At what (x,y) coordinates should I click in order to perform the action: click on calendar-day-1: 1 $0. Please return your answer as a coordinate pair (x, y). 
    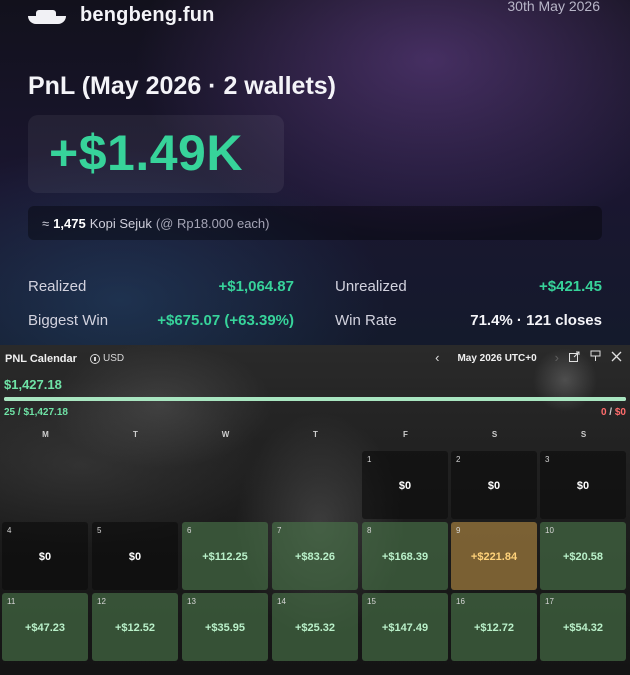
    Looking at the image, I should click on (405, 485).